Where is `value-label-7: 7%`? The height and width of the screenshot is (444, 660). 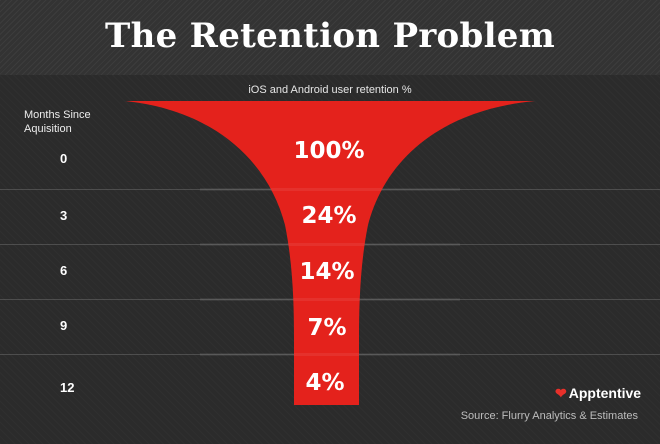 value-label-7: 7% is located at coordinates (326, 328).